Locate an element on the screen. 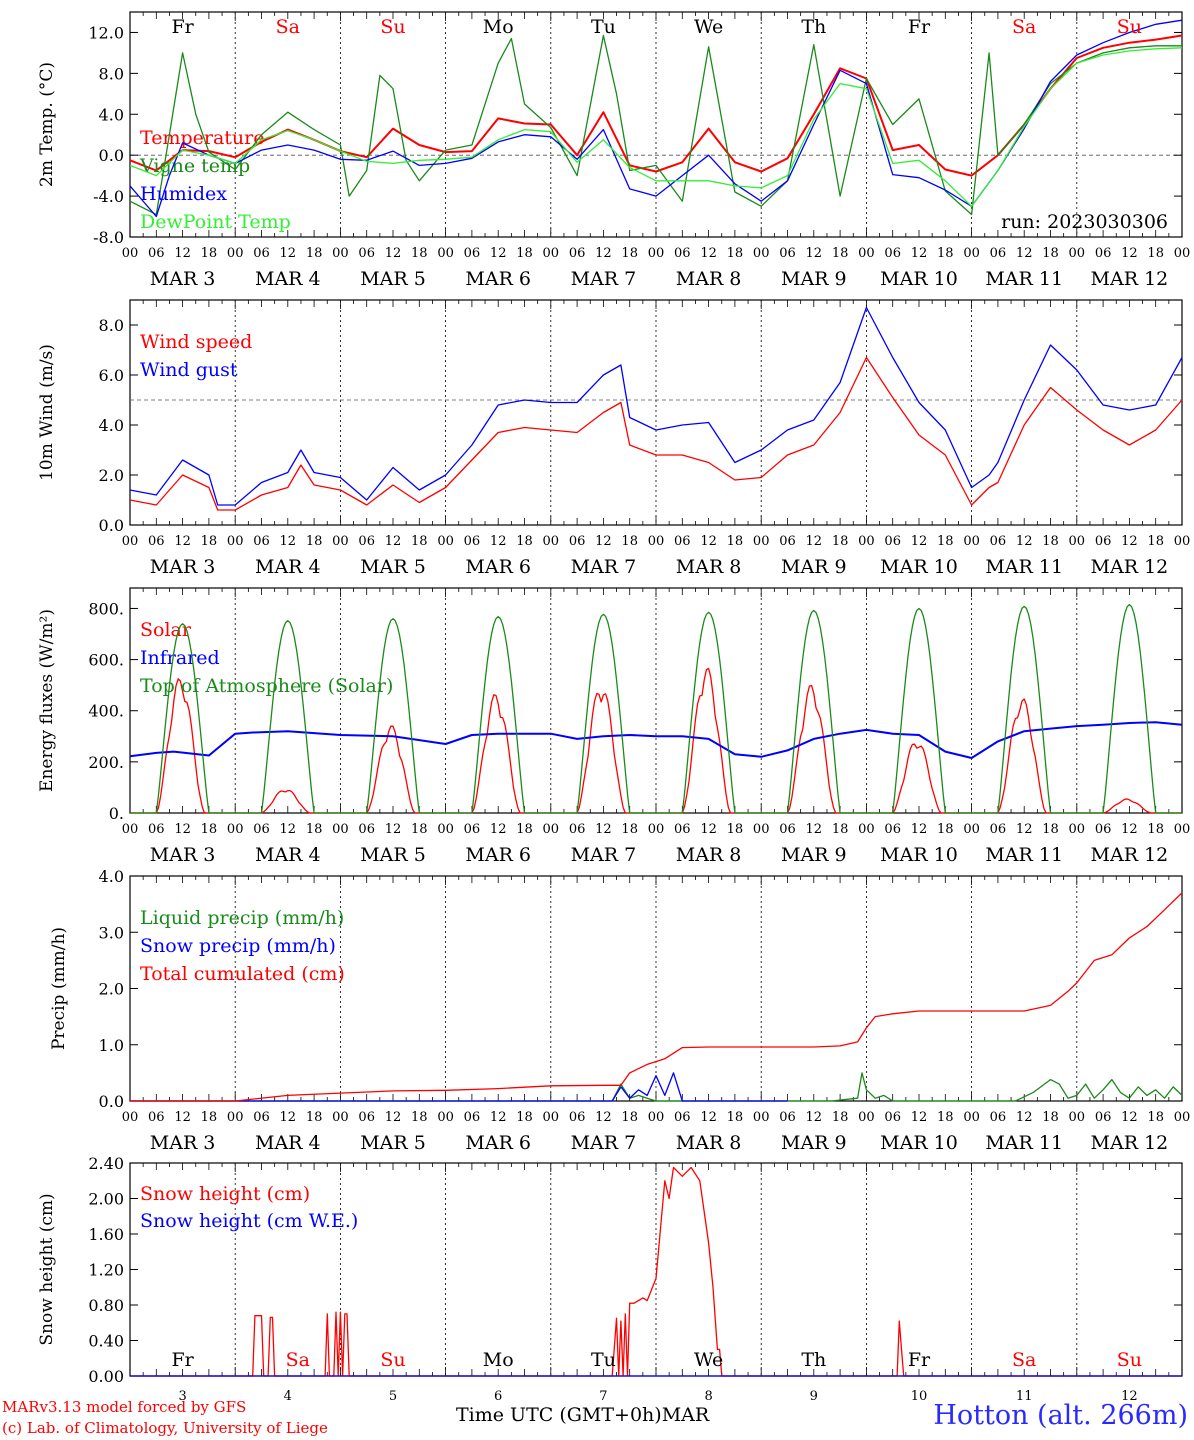 The image size is (1194, 1440). x-axis-month: MAR is located at coordinates (685, 1415).